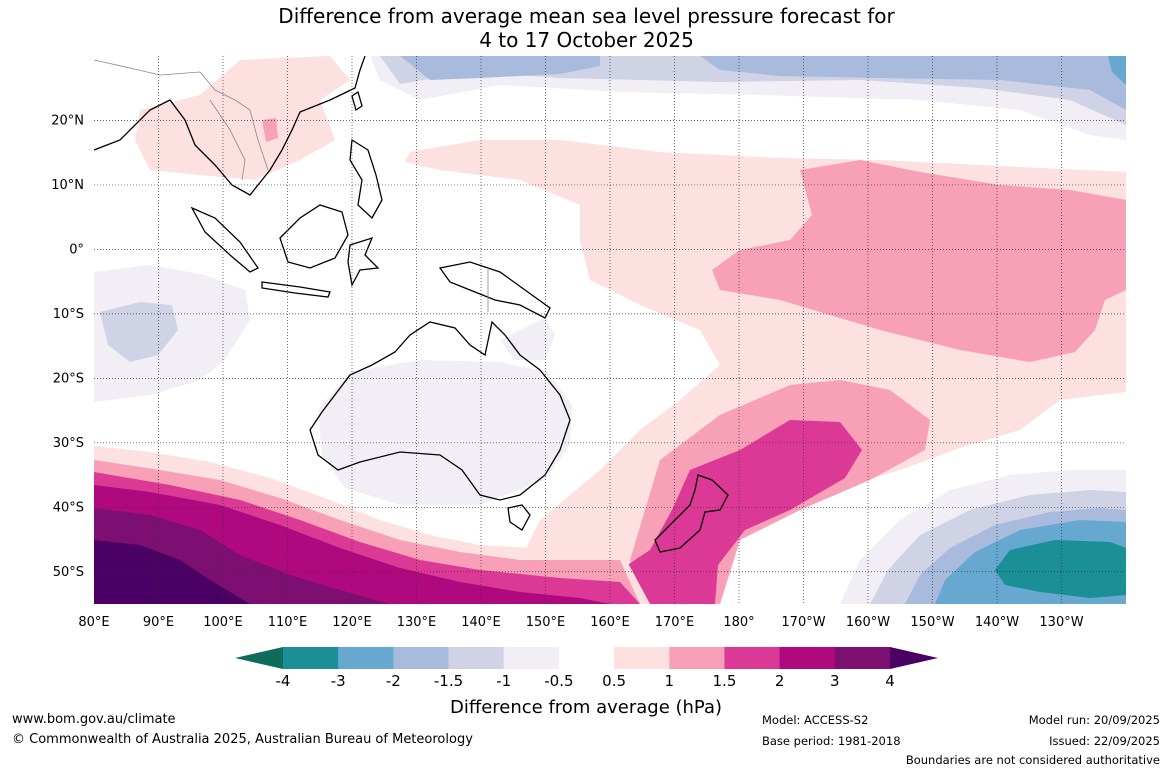 Image resolution: width=1173 pixels, height=770 pixels. I want to click on country-borders, so click(291, 185).